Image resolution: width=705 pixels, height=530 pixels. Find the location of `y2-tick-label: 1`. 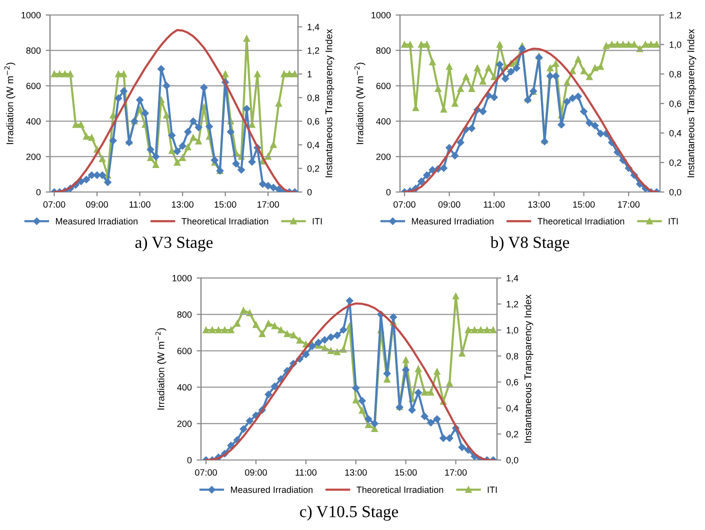

y2-tick-label: 1 is located at coordinates (310, 74).